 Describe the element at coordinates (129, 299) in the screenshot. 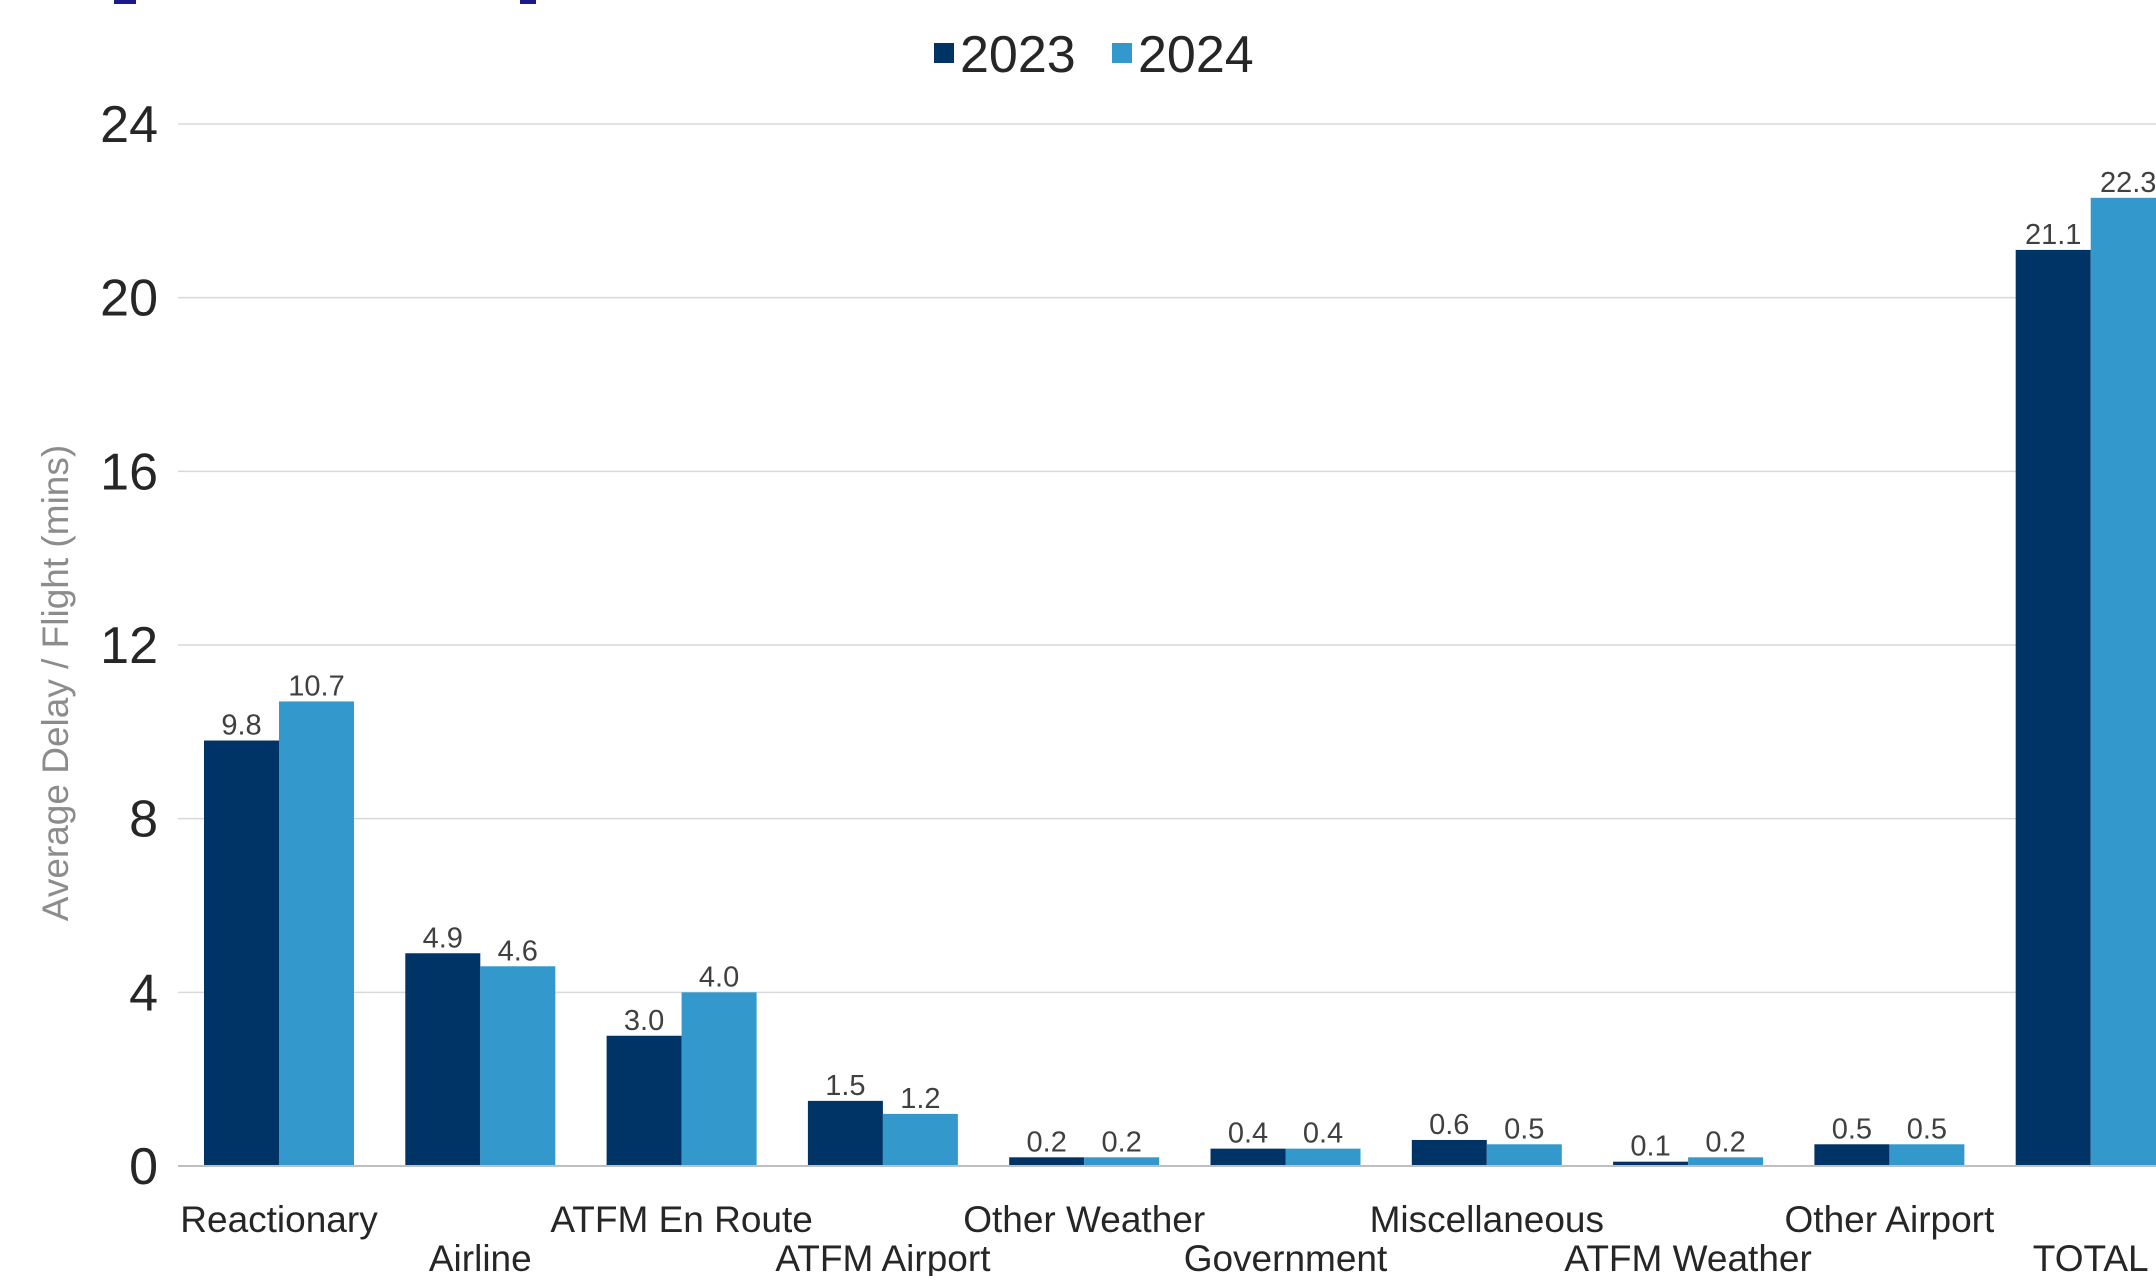

I see `y-tick-label: 20` at that location.